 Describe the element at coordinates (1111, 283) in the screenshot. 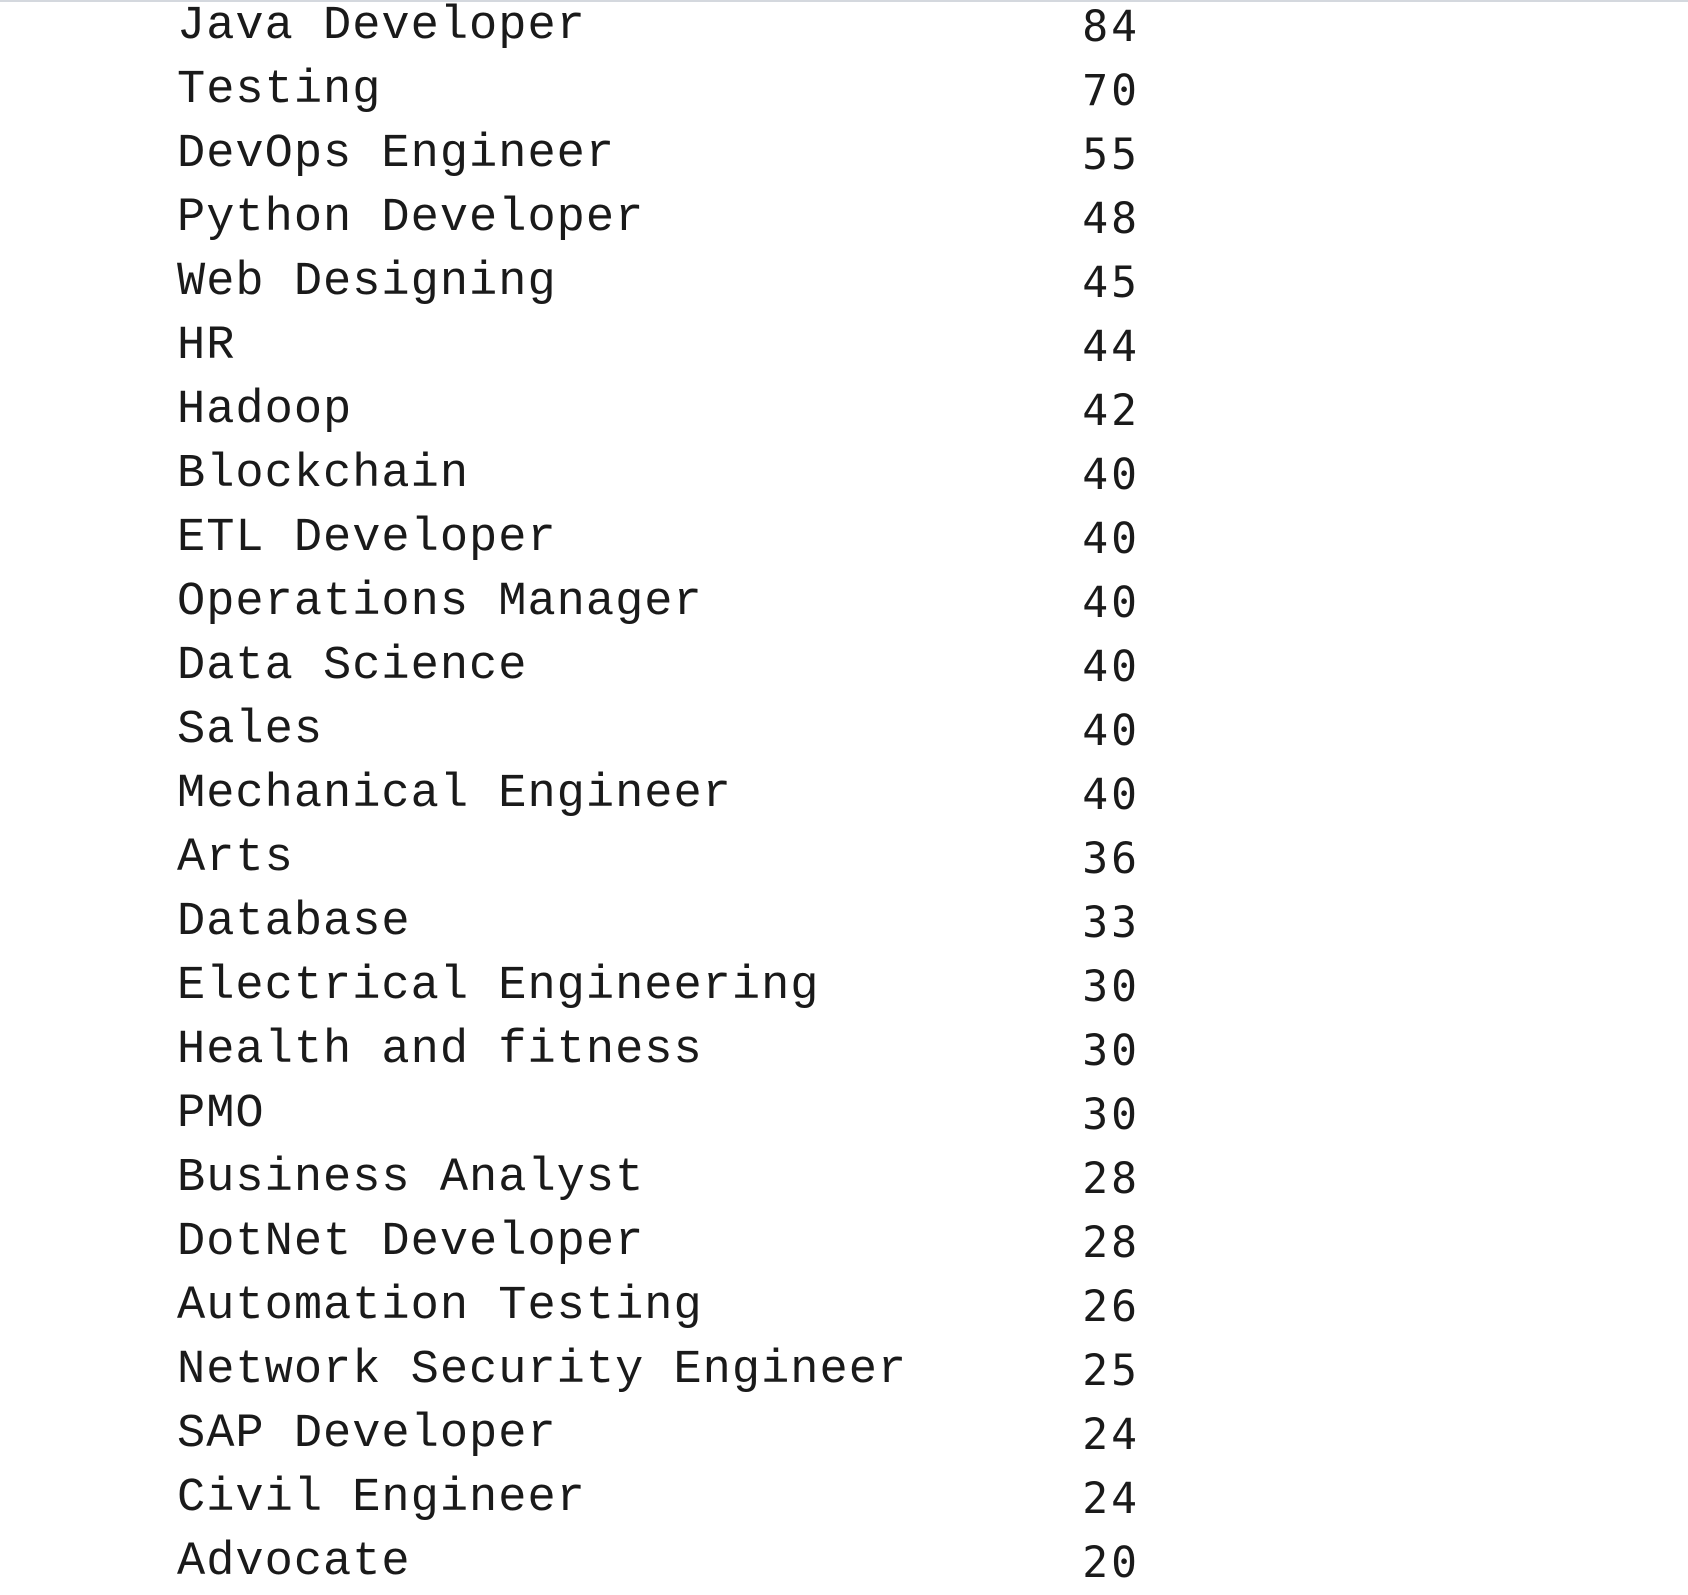

I see `category-count: 45` at that location.